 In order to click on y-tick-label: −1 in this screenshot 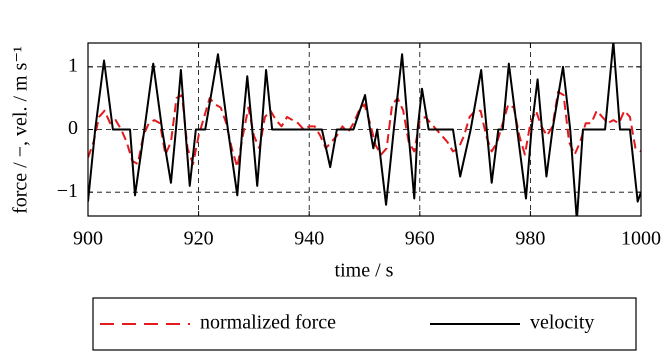, I will do `click(67, 191)`.